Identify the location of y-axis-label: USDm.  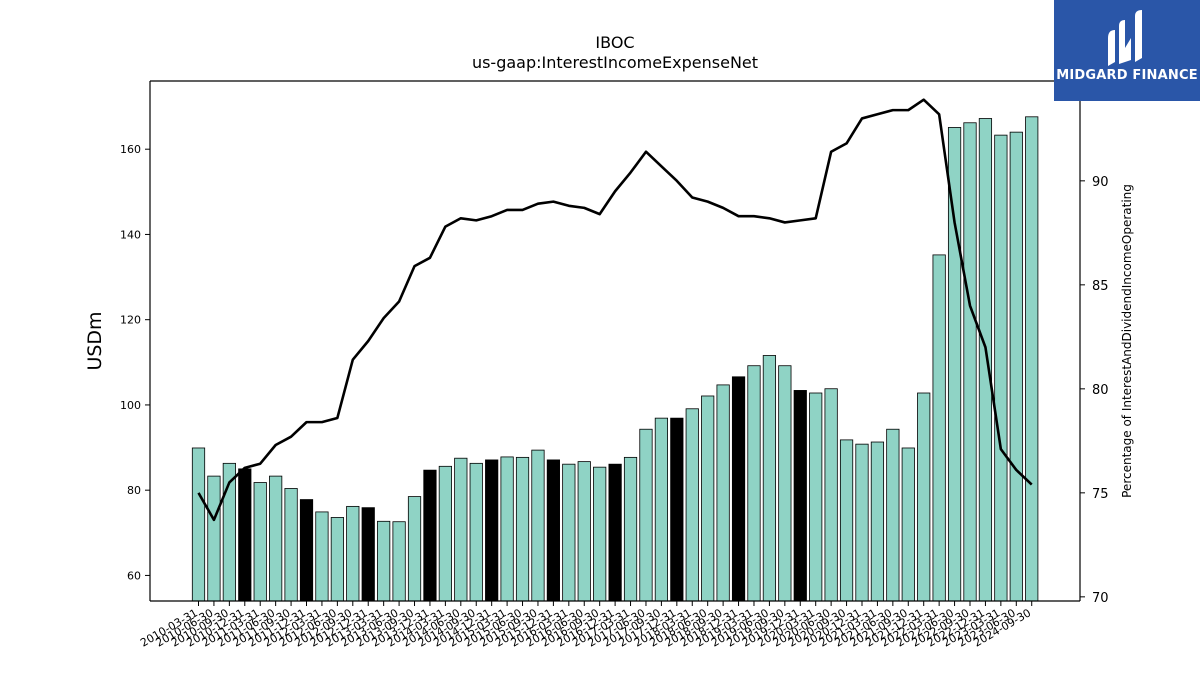
(95, 340).